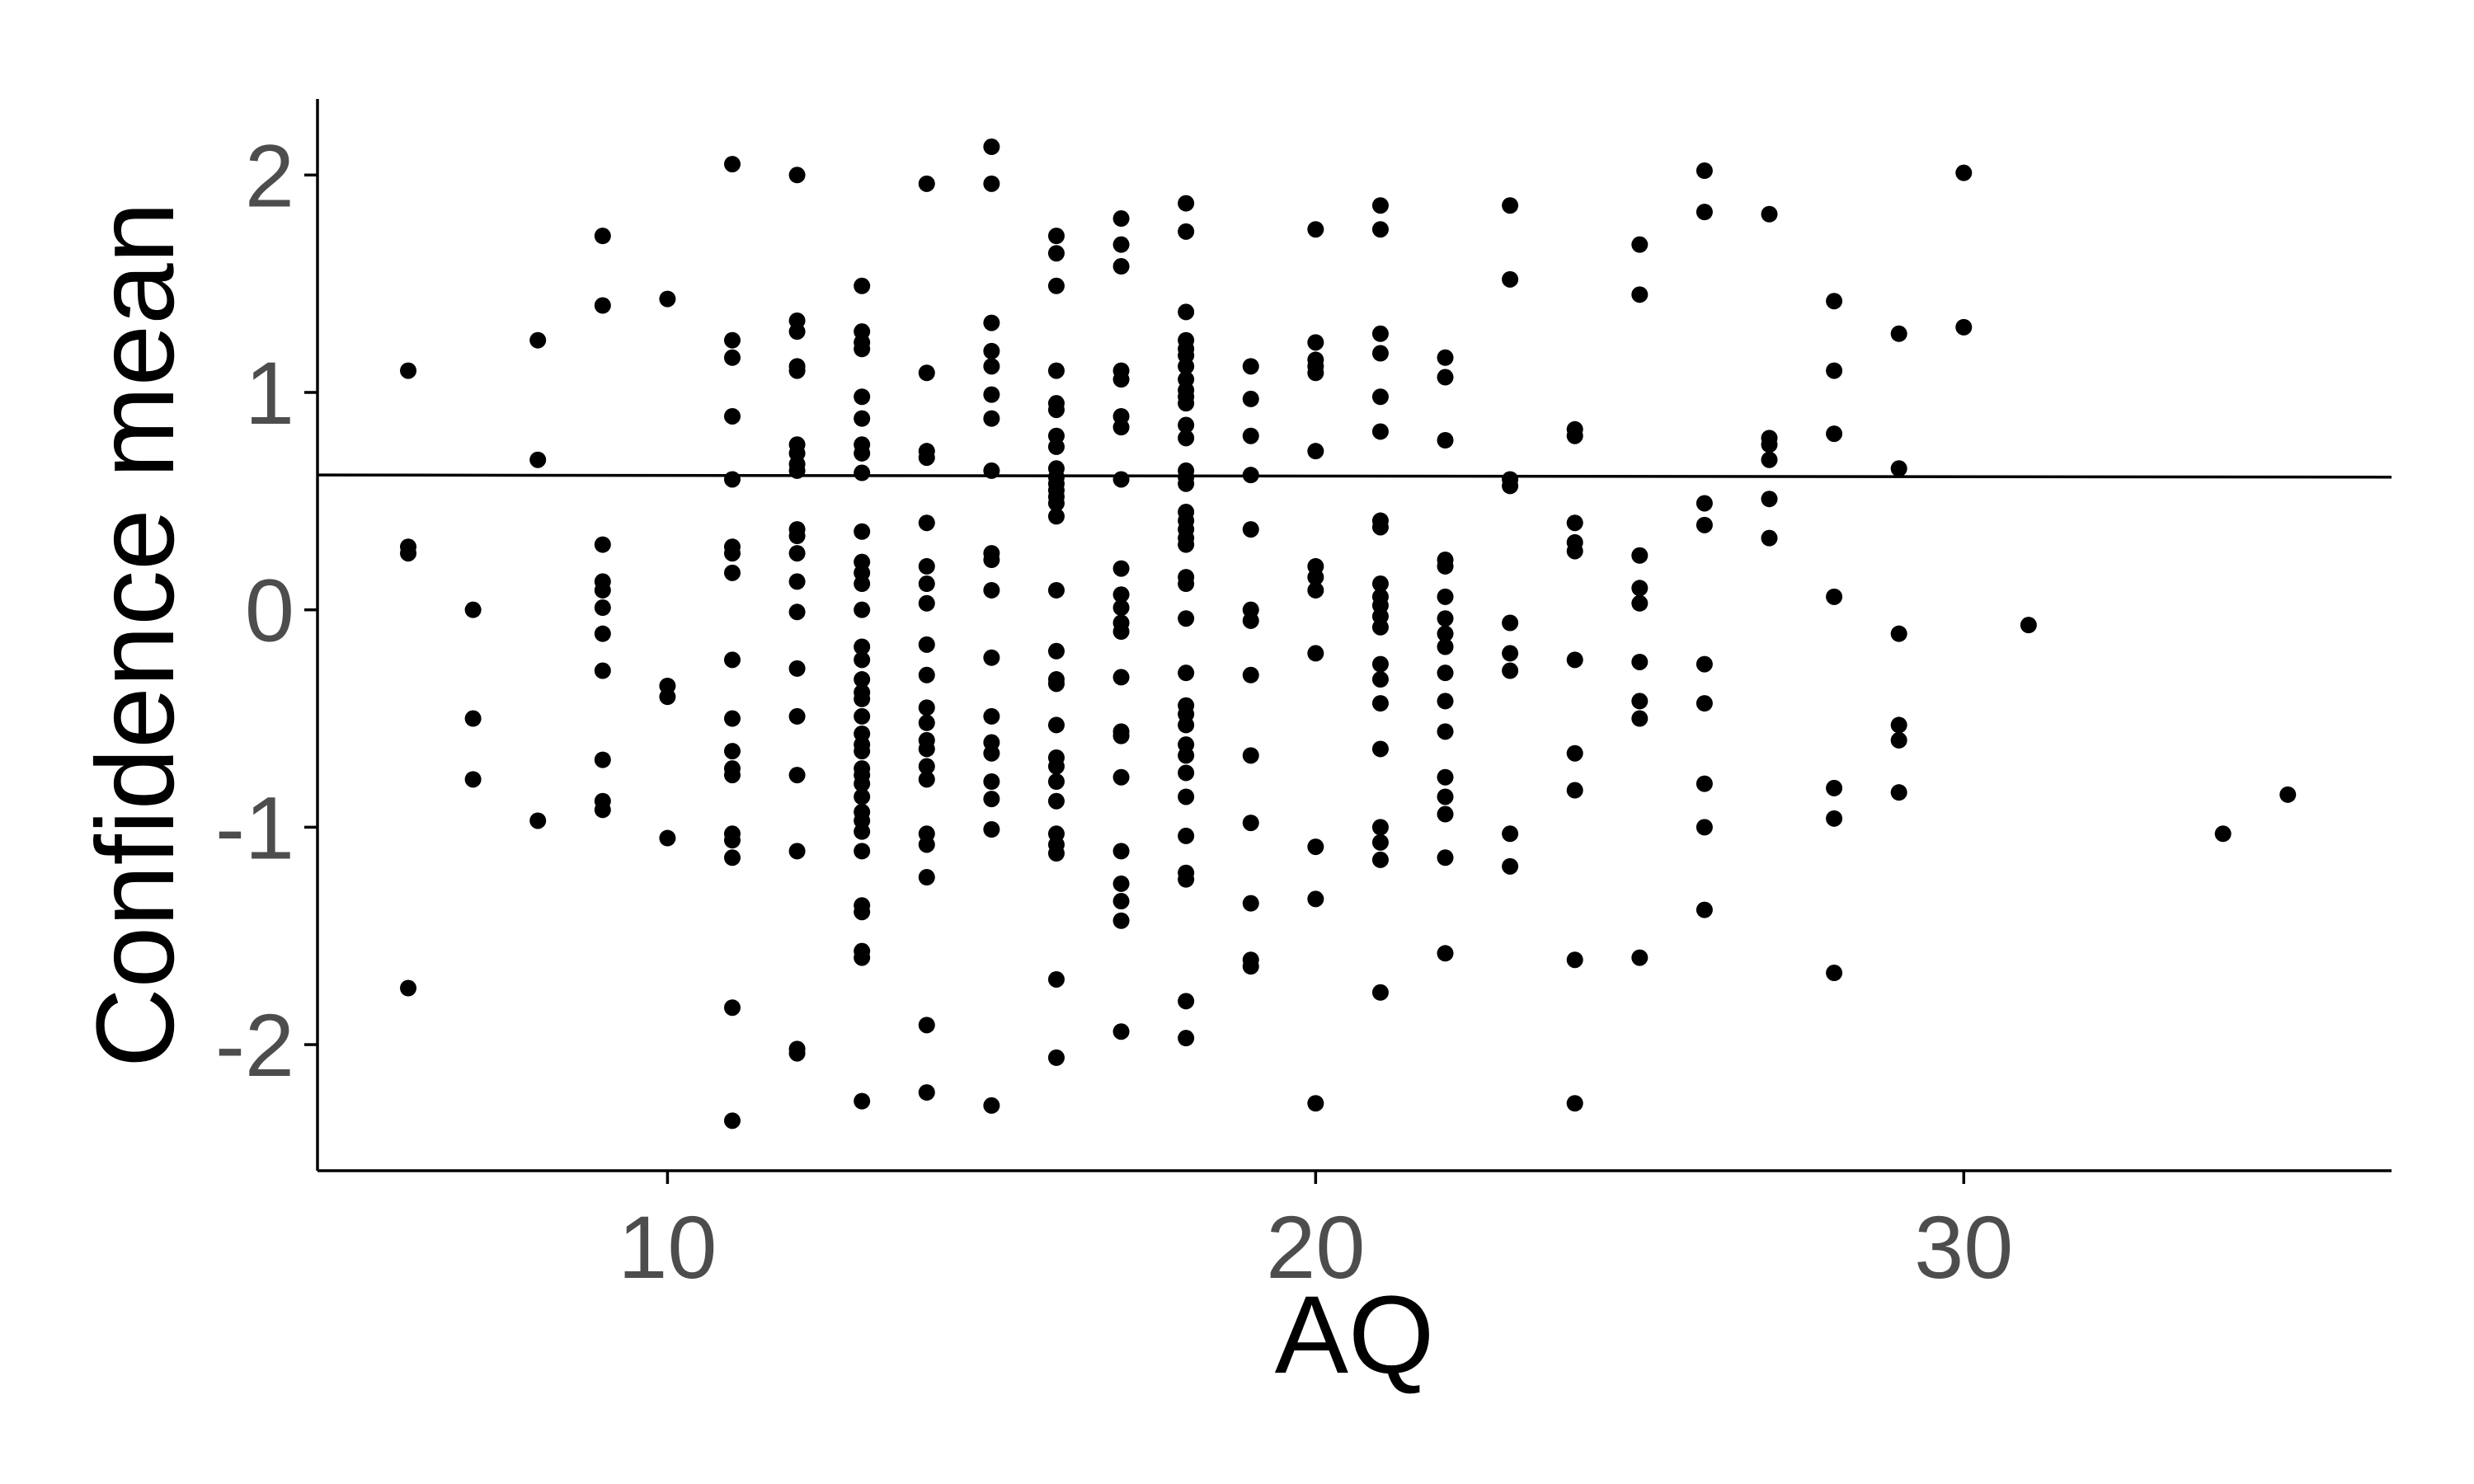 The width and height of the screenshot is (2474, 1484). What do you see at coordinates (254, 1045) in the screenshot?
I see `y-tick-label: -2` at bounding box center [254, 1045].